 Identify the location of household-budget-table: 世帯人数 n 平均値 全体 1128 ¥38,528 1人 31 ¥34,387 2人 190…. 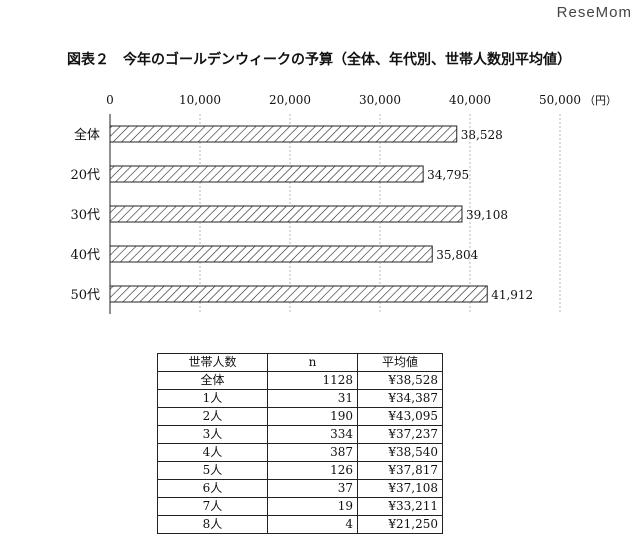
(300, 443).